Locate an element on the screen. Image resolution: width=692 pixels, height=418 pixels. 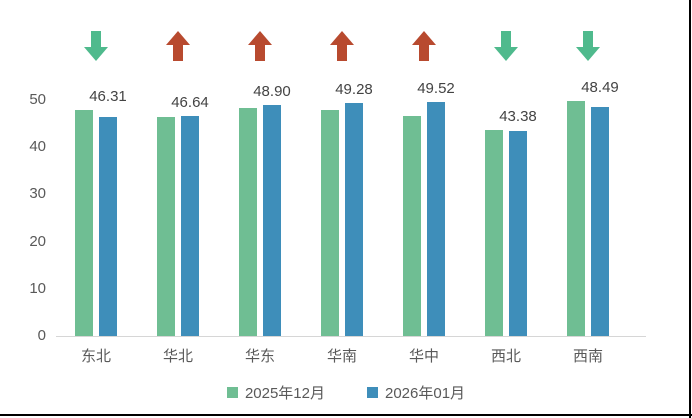
legend: 2025年12月 2026年01月 is located at coordinates (346, 392).